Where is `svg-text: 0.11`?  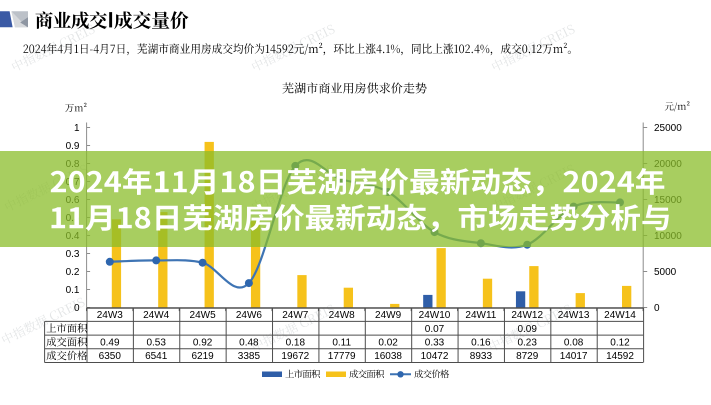 svg-text: 0.11 is located at coordinates (341, 342).